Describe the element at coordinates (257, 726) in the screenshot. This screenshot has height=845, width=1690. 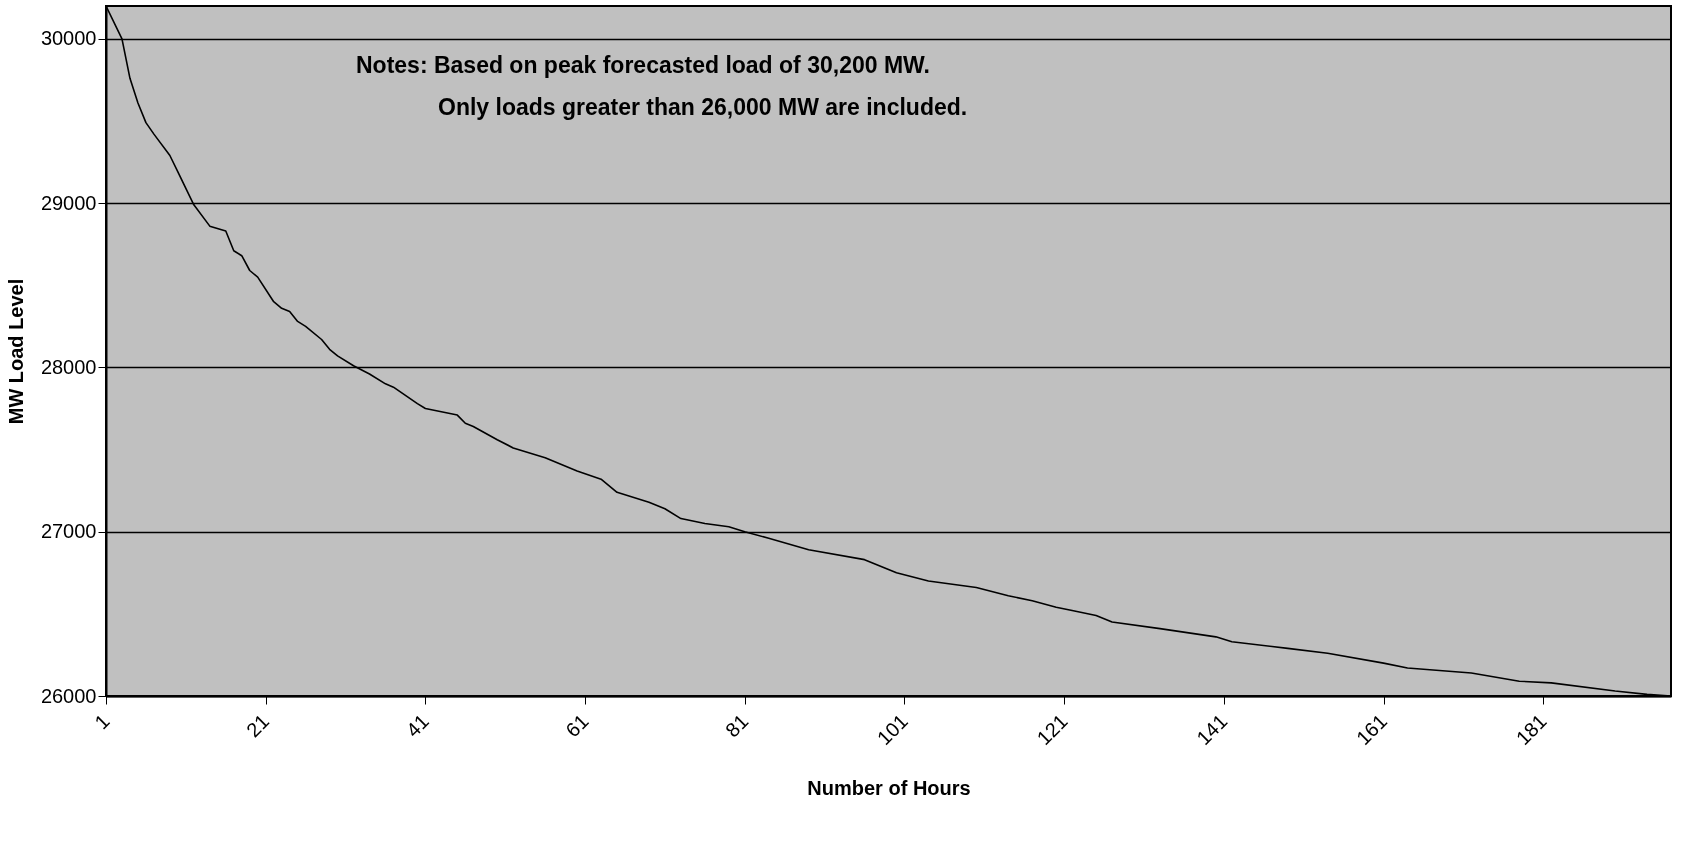
I see `x-tick-label: 21` at that location.